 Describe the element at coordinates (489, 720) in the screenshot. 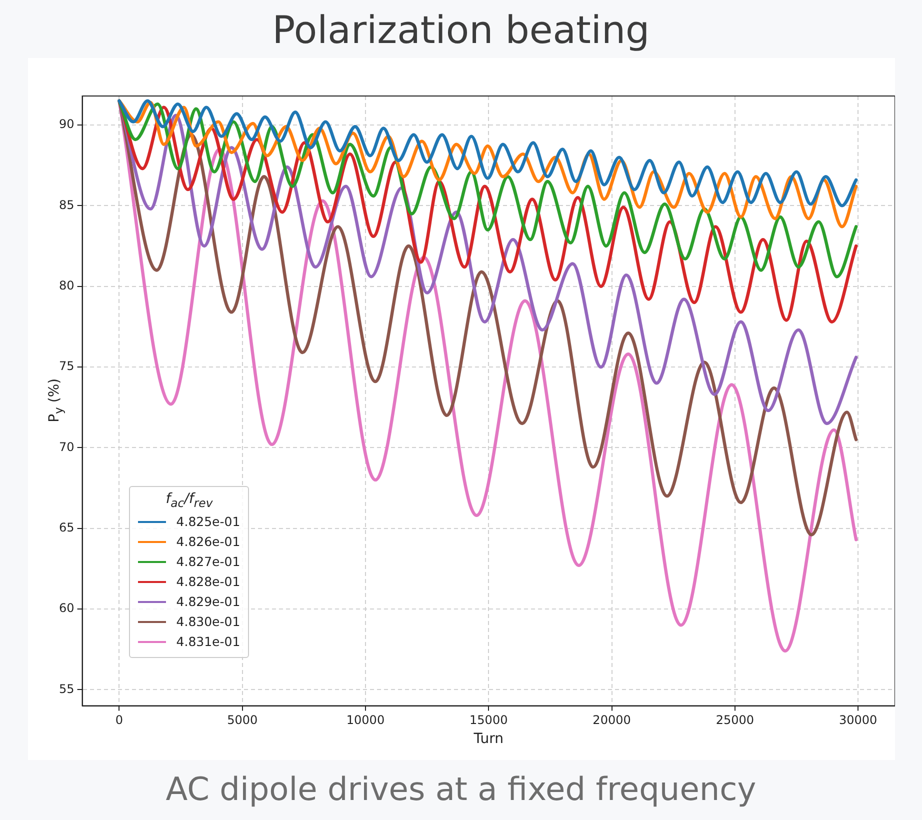

I see `x-tick-label: 15000` at that location.